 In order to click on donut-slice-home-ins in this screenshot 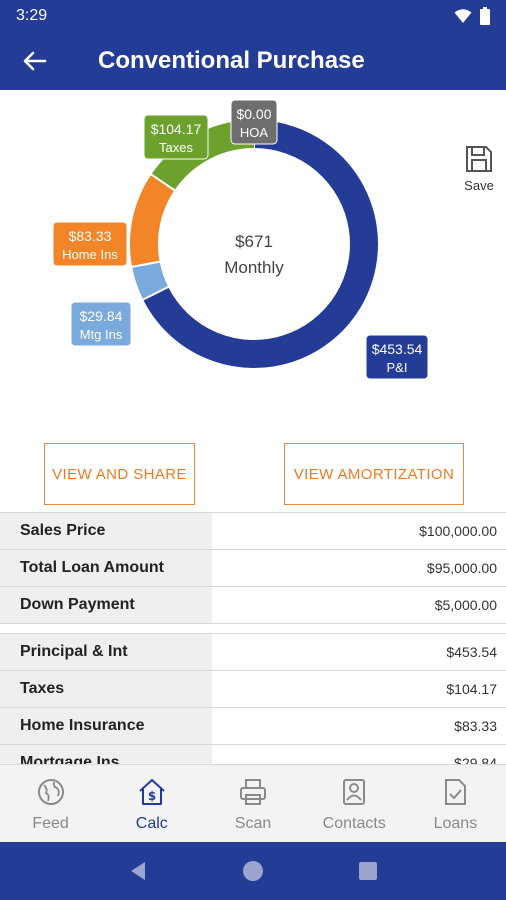, I will do `click(152, 220)`.